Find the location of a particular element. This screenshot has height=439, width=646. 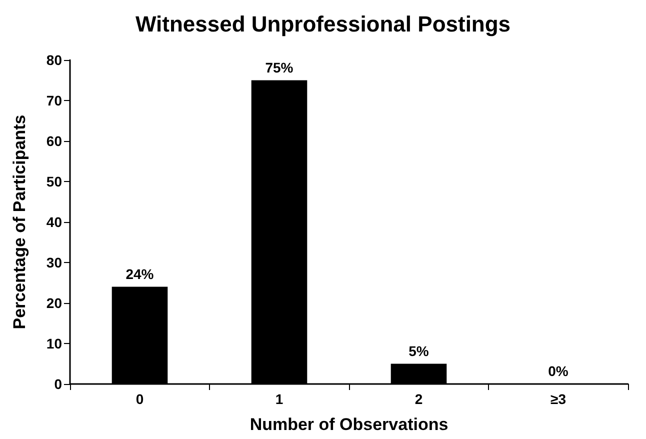

y-tick-label: 80 is located at coordinates (54, 60).